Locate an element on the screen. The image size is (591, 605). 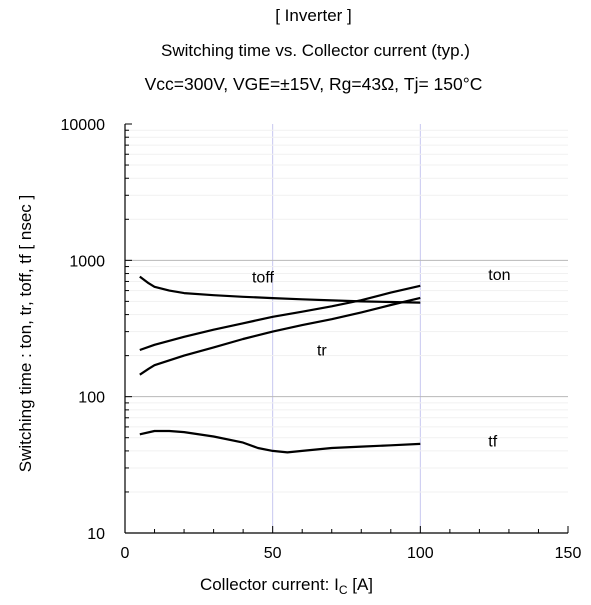
chart-conditions: Vcc=300V, VGE=±15V, Rg=43Ω, Tj= 150°C is located at coordinates (313, 84).